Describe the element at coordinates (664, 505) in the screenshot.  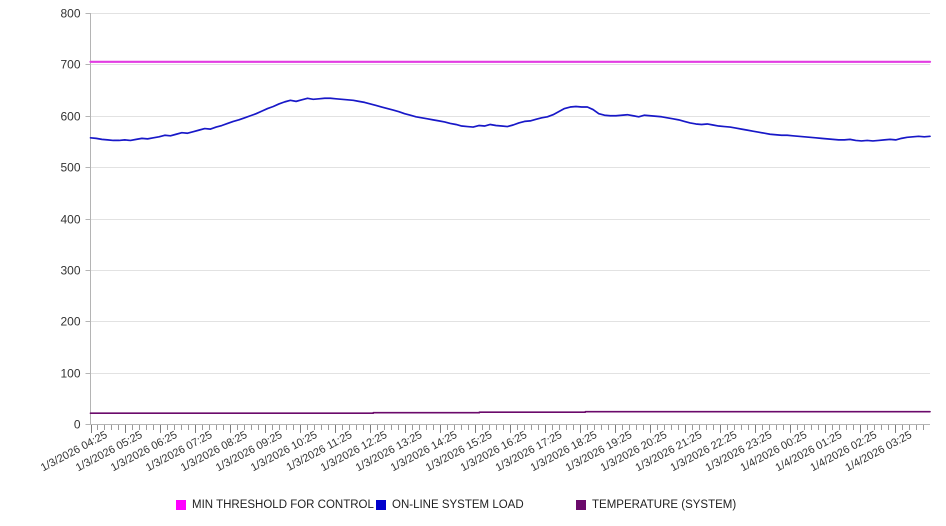
I see `legend-label: TEMPERATURE (SYSTEM)` at that location.